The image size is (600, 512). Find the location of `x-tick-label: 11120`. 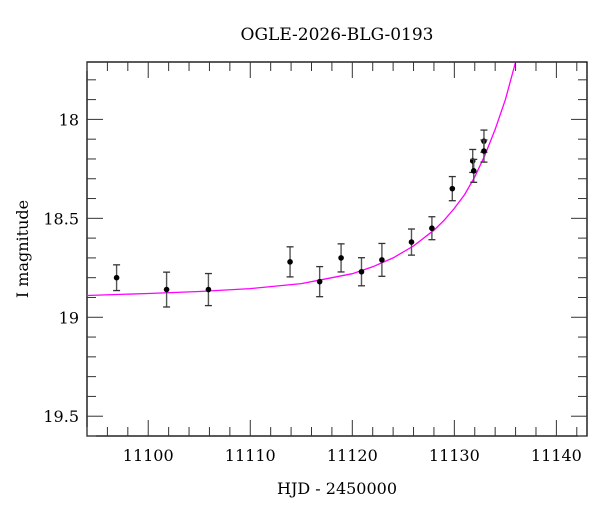

x-tick-label: 11120 is located at coordinates (352, 455).